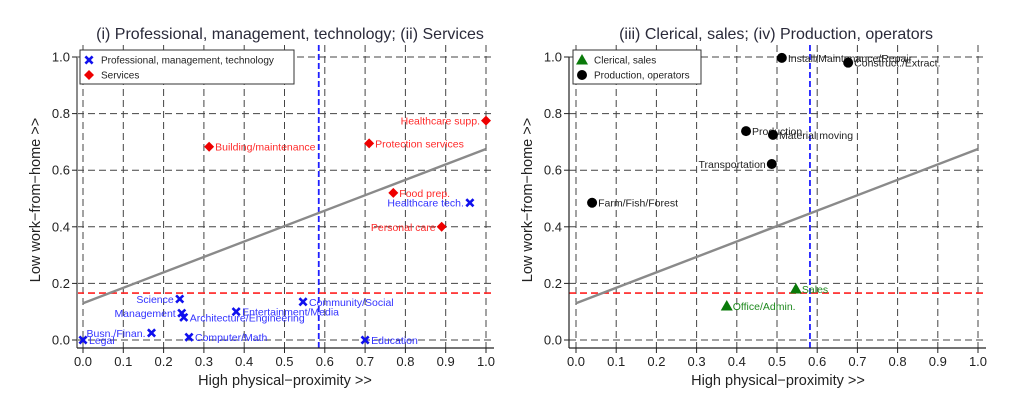 The width and height of the screenshot is (1024, 400). Describe the element at coordinates (638, 204) in the screenshot. I see `data-point-label: Farm/Fish/Forest` at that location.